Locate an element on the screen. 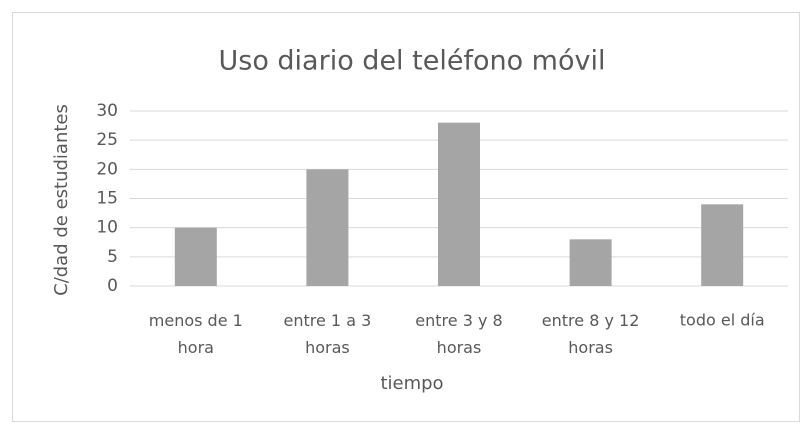 The image size is (804, 428). x-tick-label: entre 1 a 3 horas is located at coordinates (328, 334).